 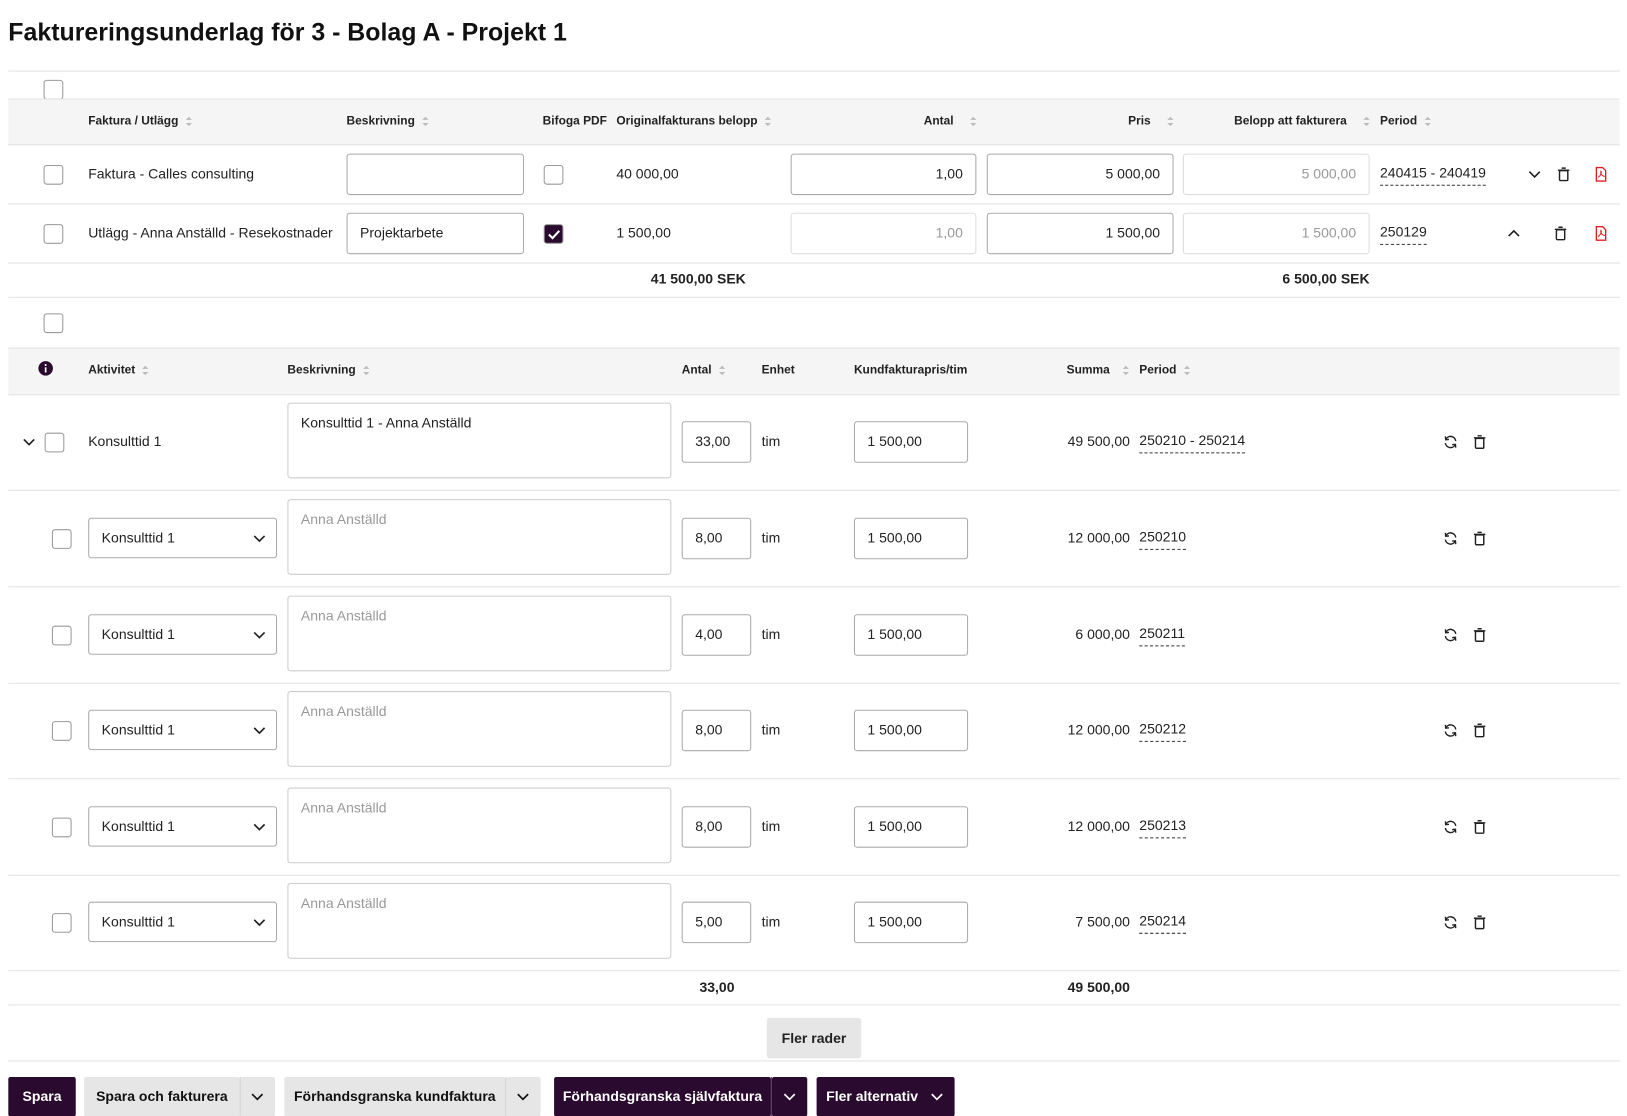 What do you see at coordinates (771, 1096) in the screenshot?
I see `button-divider` at bounding box center [771, 1096].